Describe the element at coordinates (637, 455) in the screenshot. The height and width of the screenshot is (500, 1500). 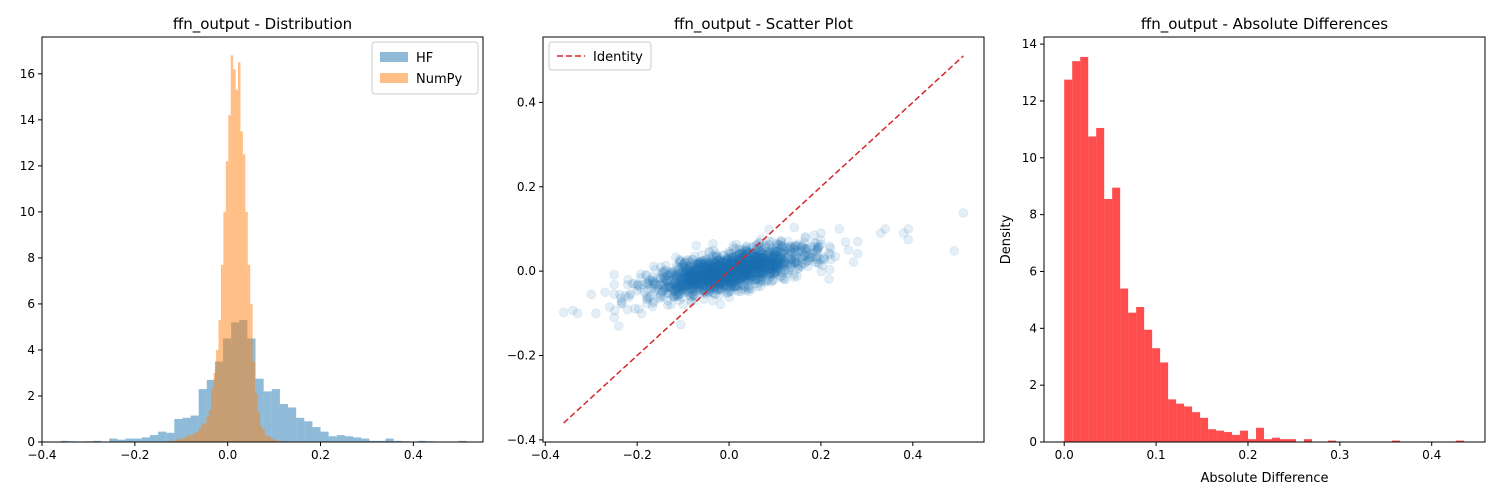
I see `x-tick-label: −0.2` at that location.